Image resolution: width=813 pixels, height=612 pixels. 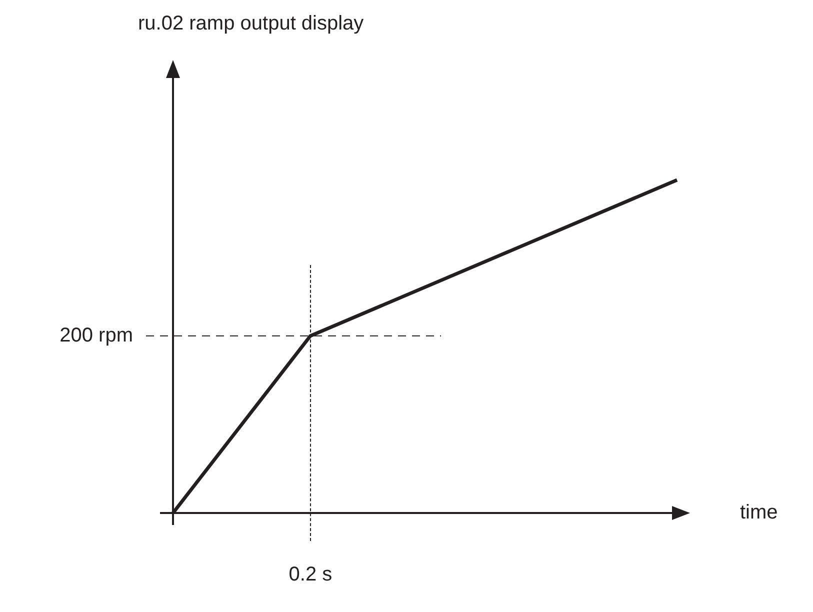 What do you see at coordinates (310, 575) in the screenshot?
I see `text: 0.2 s` at bounding box center [310, 575].